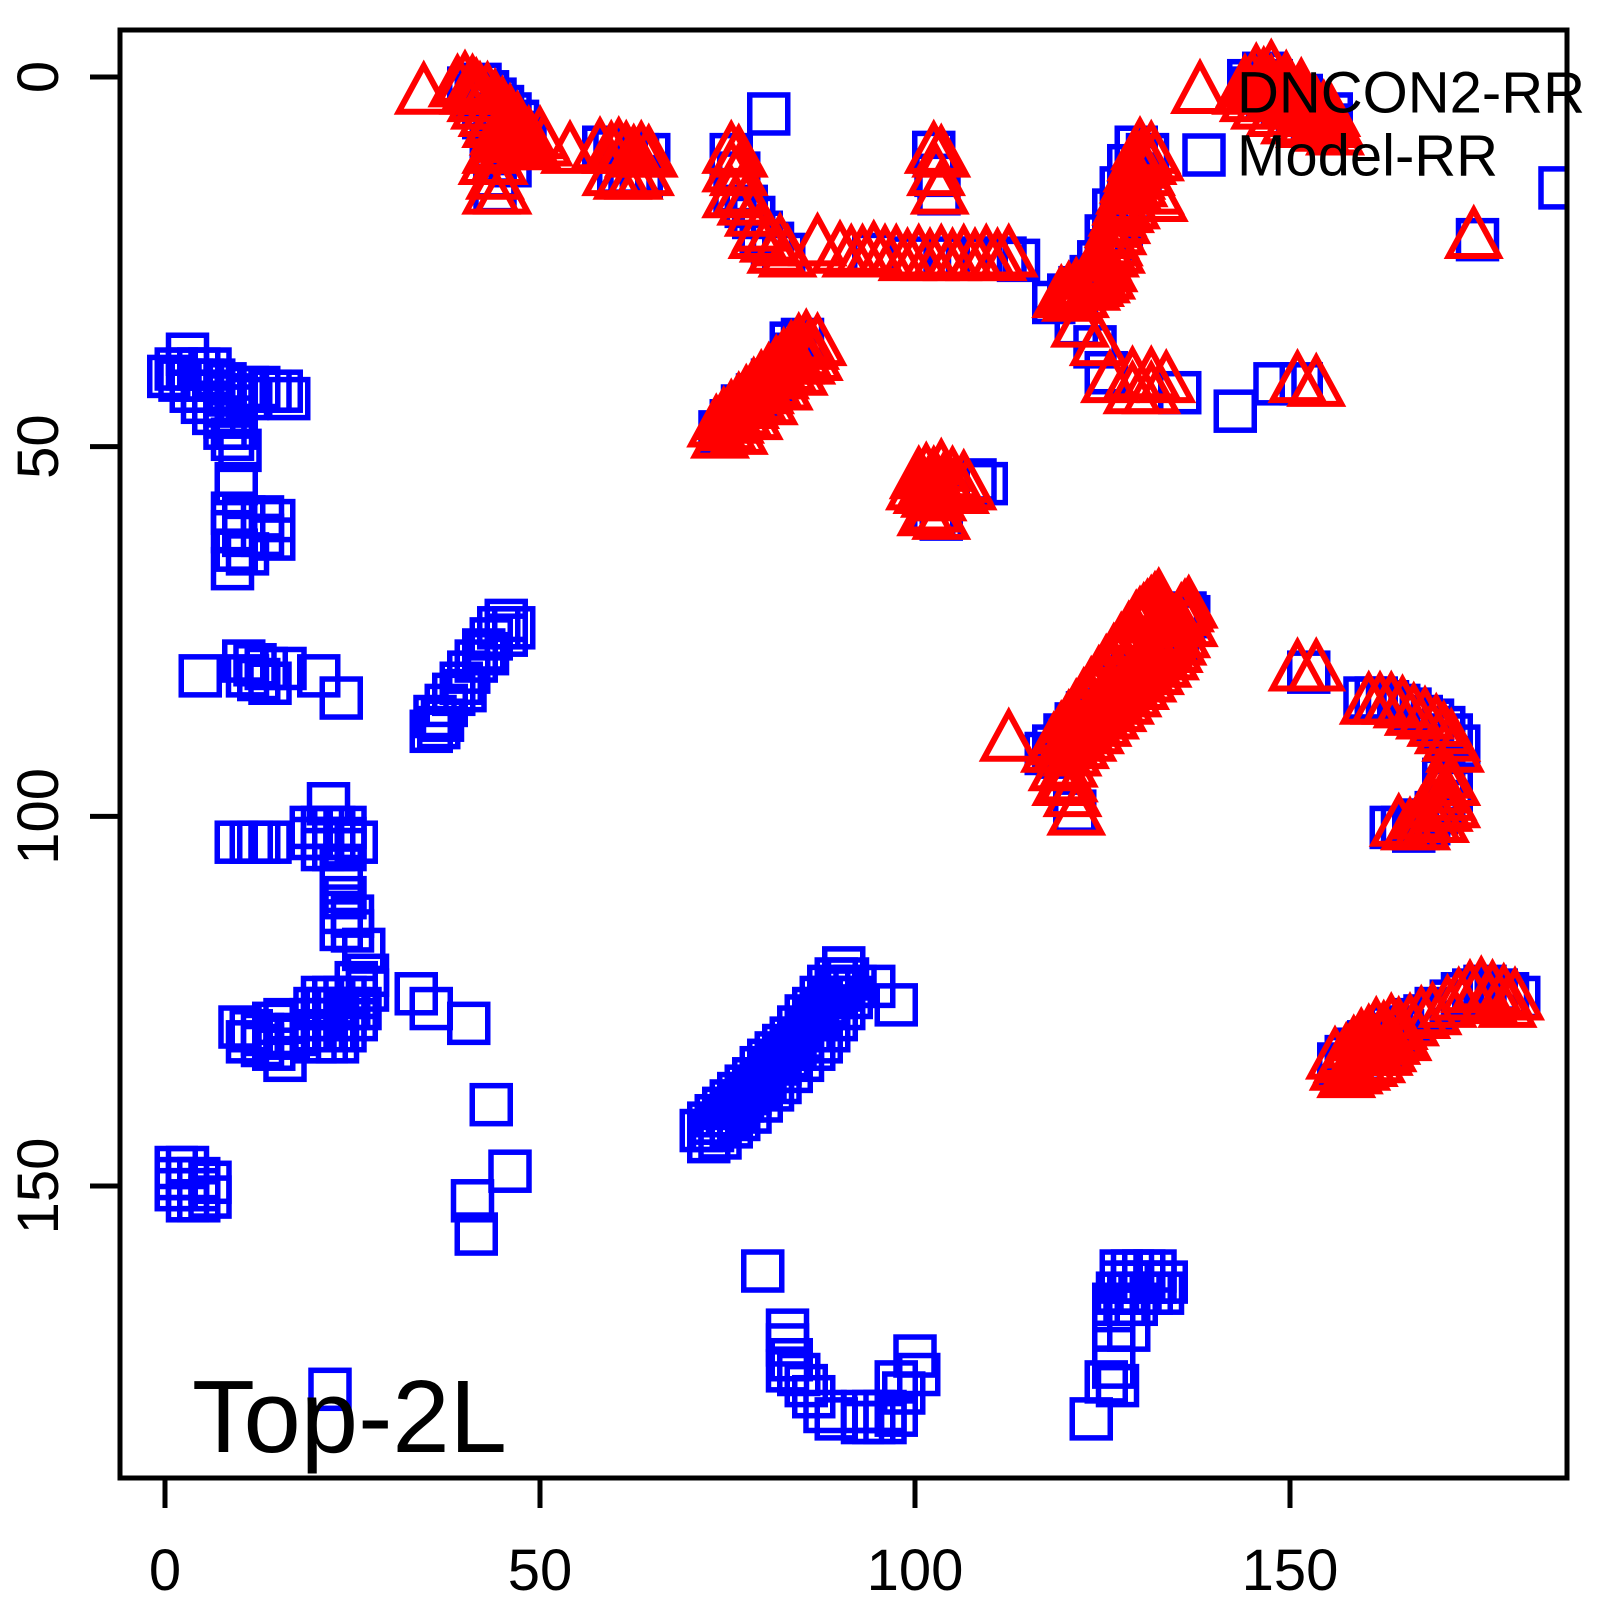 This screenshot has height=1600, width=1600. What do you see at coordinates (1367, 156) in the screenshot?
I see `legend-label-model: Model-RR` at bounding box center [1367, 156].